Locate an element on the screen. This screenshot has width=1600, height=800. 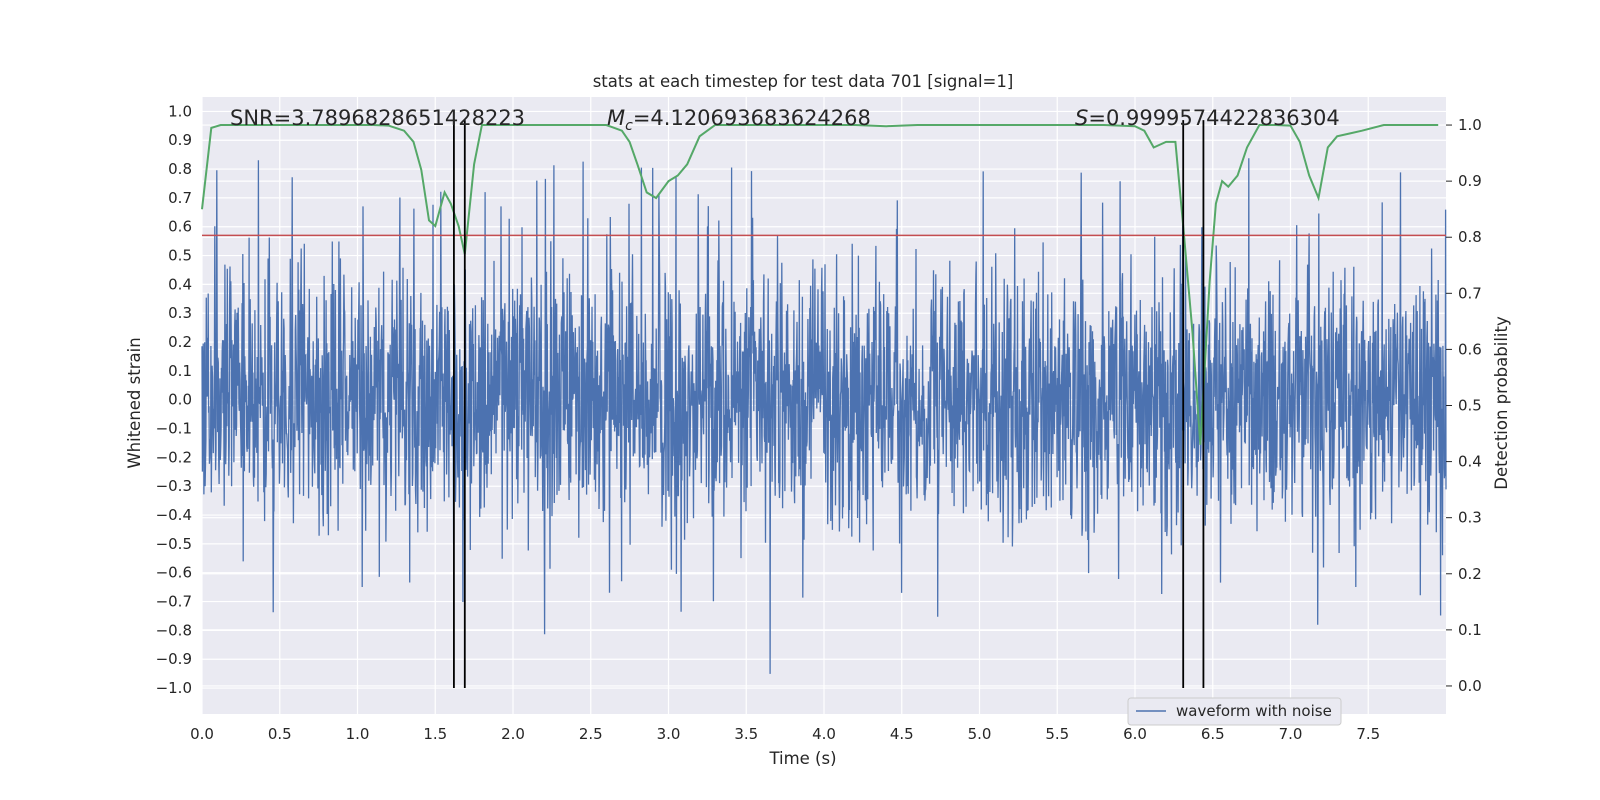
y2-tick-label: 0.3 is located at coordinates (1470, 518).